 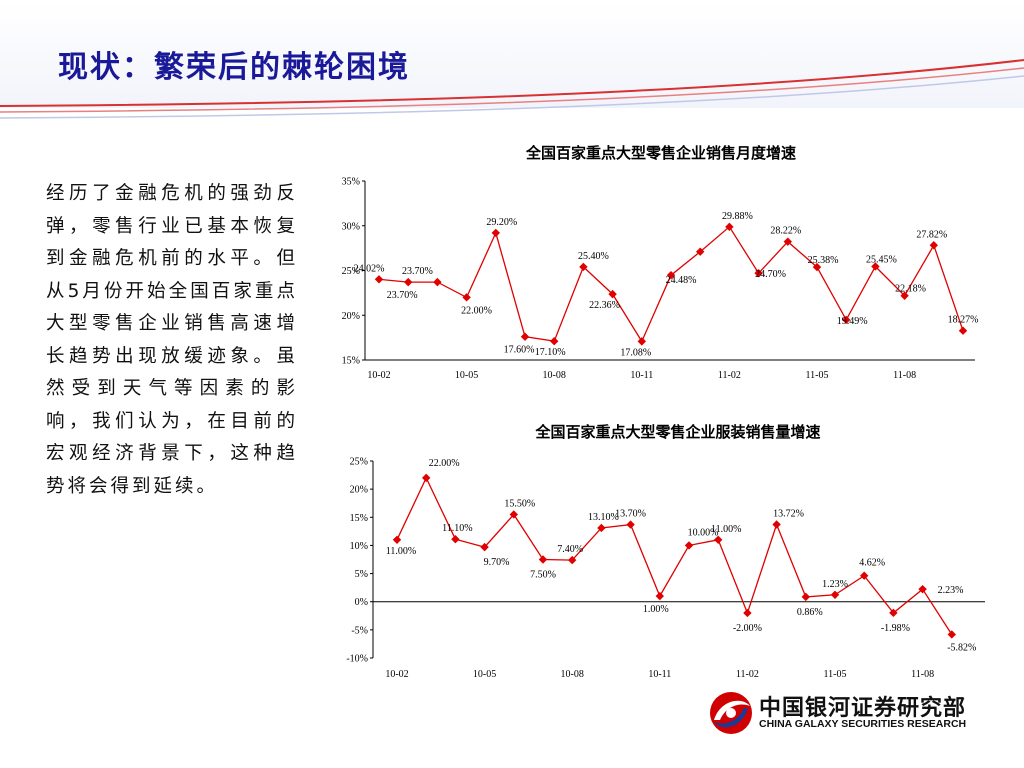 I want to click on y-tick-label: 25%, so click(x=351, y=271).